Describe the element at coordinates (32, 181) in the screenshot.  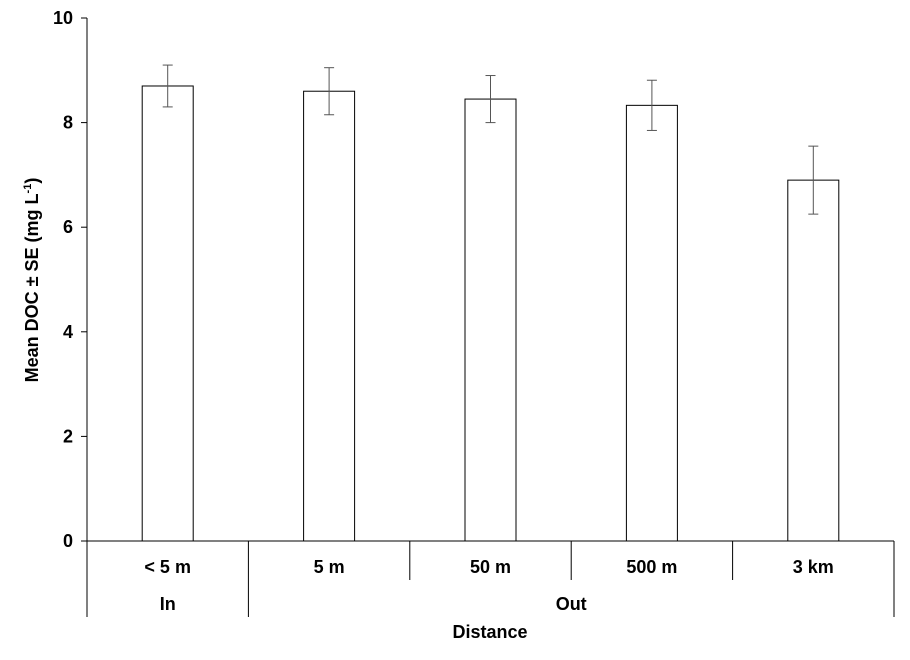
I see `y-axis-title-close: )` at that location.